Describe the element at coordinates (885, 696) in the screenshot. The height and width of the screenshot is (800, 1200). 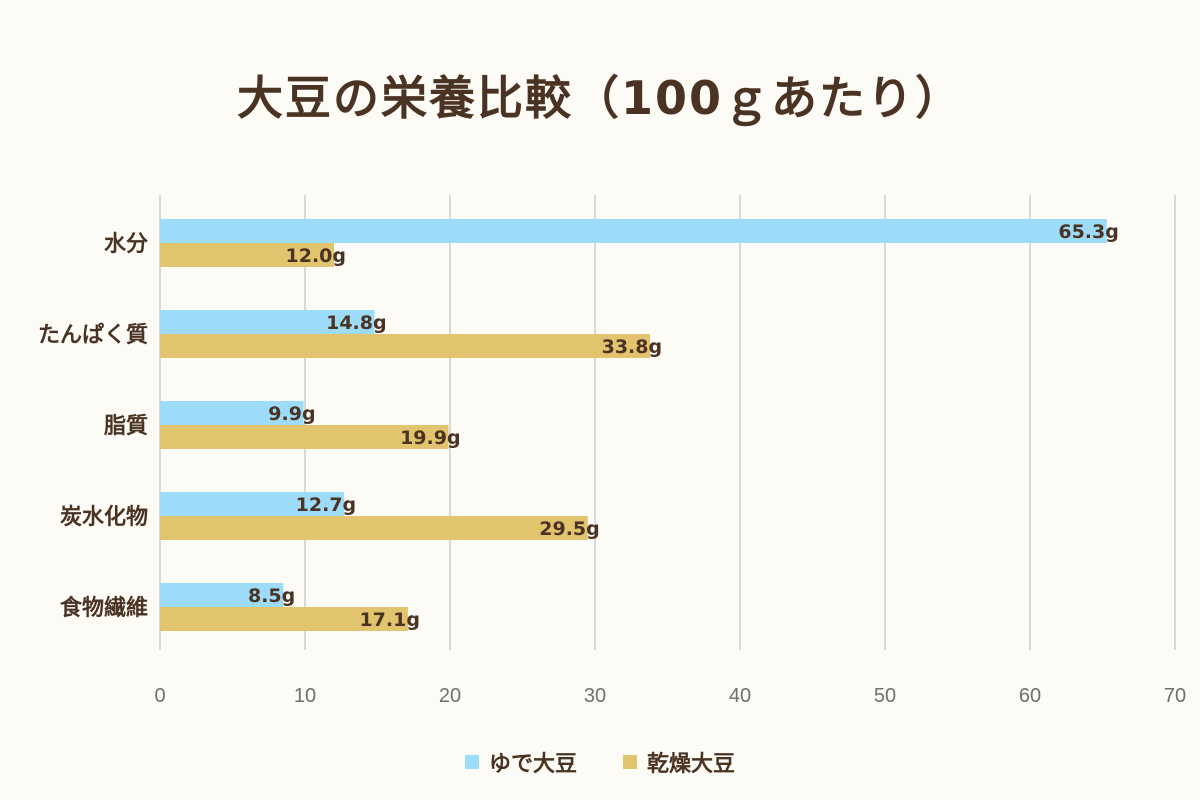
I see `x-tick-label-50: 50` at that location.